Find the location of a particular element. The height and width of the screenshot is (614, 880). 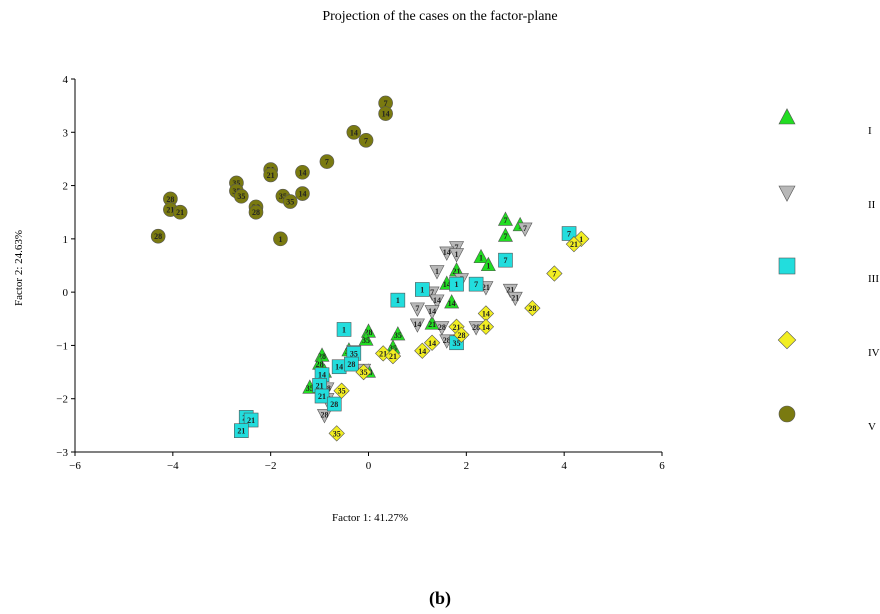

x-tick-label: −2 is located at coordinates (271, 466).